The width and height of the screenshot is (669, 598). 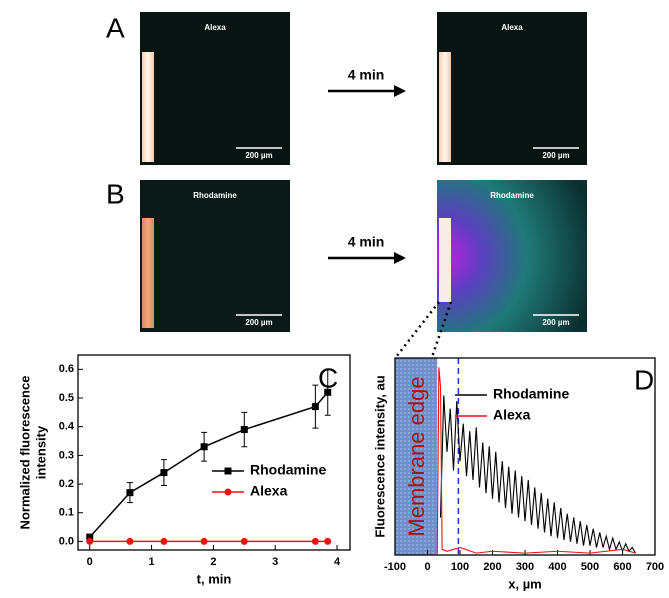 I want to click on membrane-region, so click(x=416, y=456).